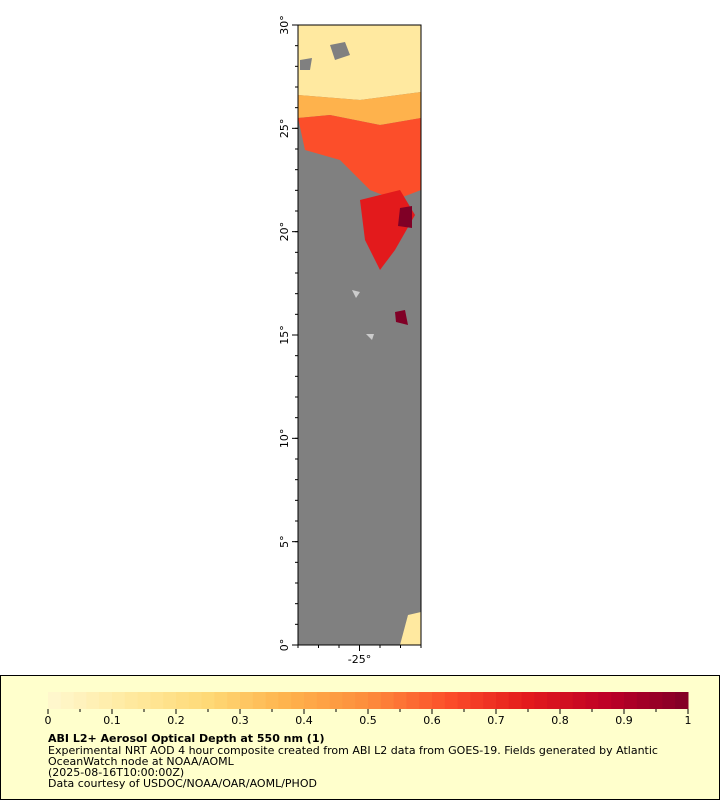 The height and width of the screenshot is (804, 720). I want to click on colorbar-tick-label: 1, so click(688, 720).